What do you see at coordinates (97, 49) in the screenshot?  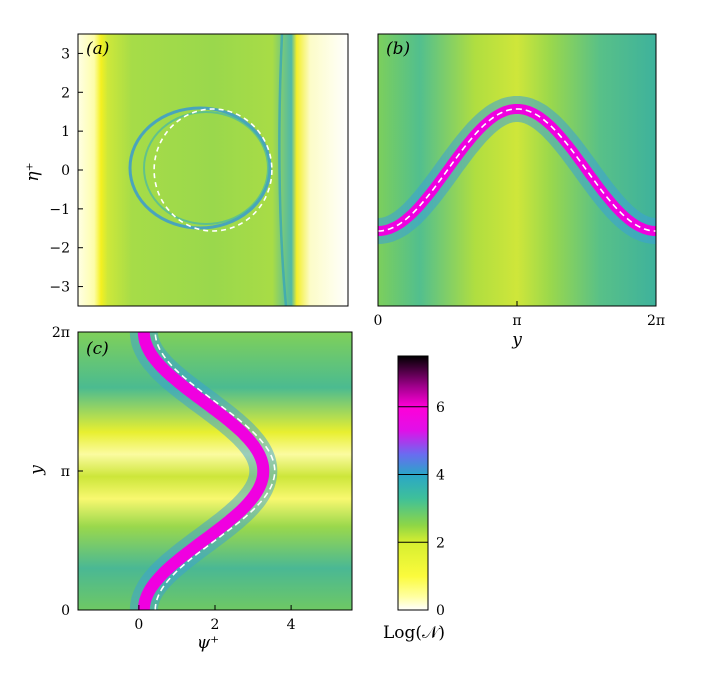 I see `panel-a-label: (a)` at bounding box center [97, 49].